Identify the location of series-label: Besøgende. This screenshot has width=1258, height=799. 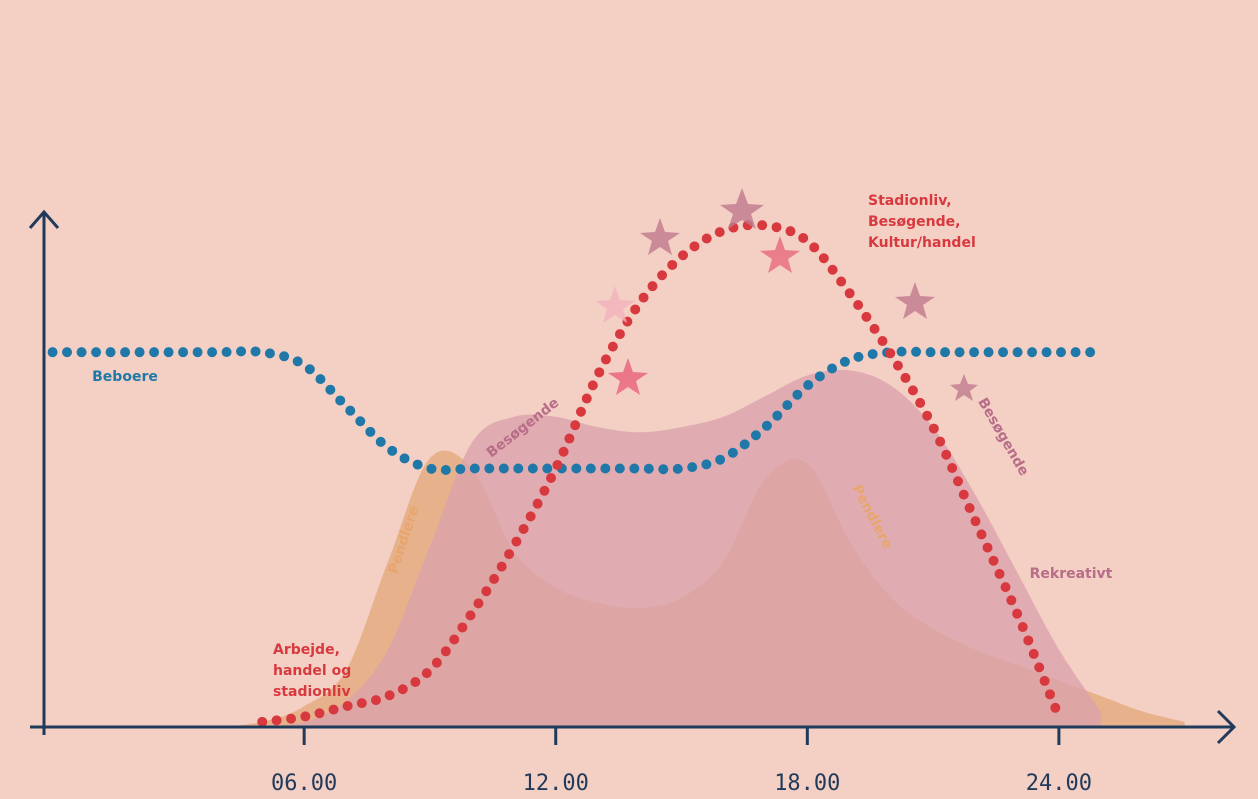
(1002, 436).